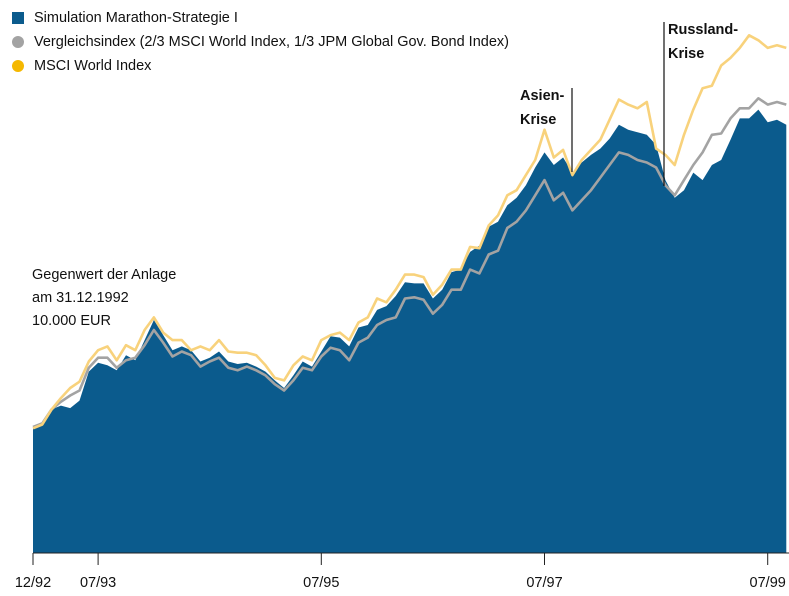 The width and height of the screenshot is (789, 596). Describe the element at coordinates (544, 583) in the screenshot. I see `x-tick-label: 07/97` at that location.